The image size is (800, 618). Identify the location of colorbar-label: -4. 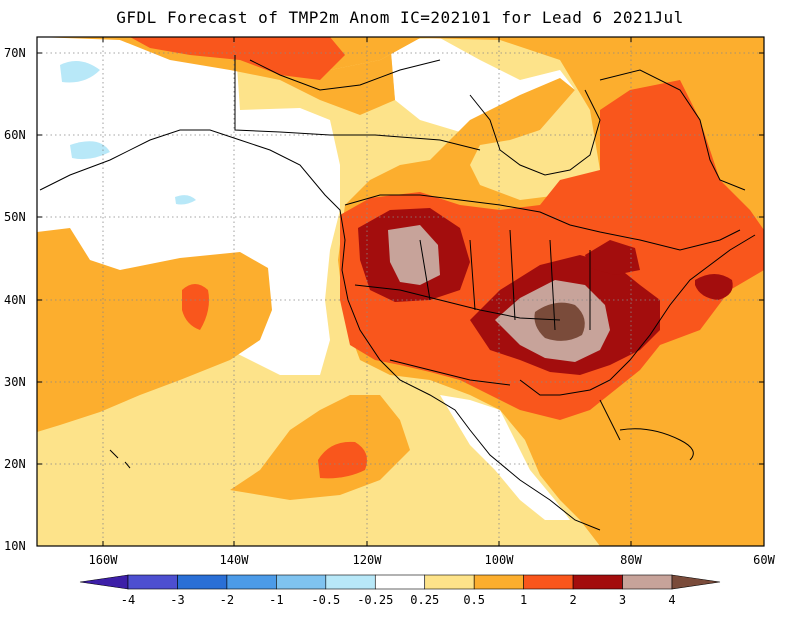
(128, 600).